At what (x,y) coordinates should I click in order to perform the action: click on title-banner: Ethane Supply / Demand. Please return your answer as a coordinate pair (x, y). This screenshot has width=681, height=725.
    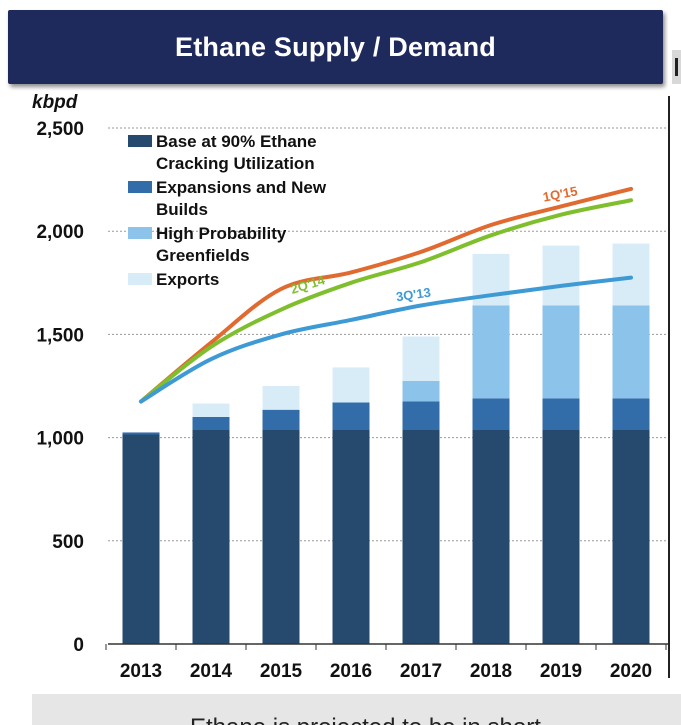
    Looking at the image, I should click on (335, 47).